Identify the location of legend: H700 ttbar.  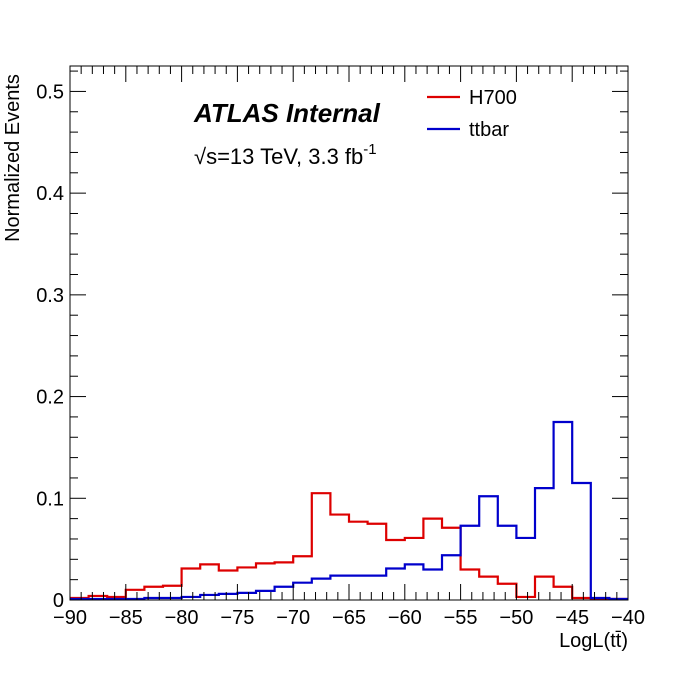
(472, 114).